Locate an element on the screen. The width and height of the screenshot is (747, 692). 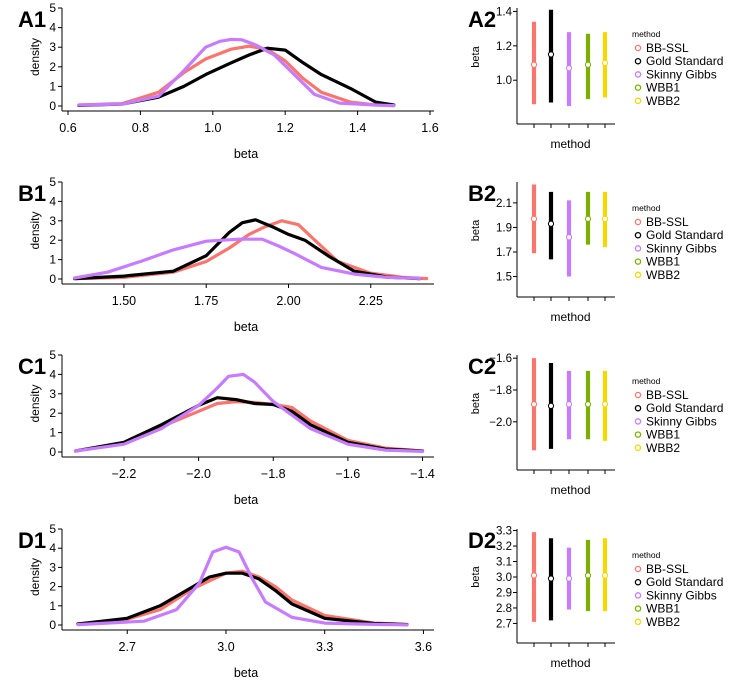
x-tick-label-c1: −2.0 is located at coordinates (198, 474).